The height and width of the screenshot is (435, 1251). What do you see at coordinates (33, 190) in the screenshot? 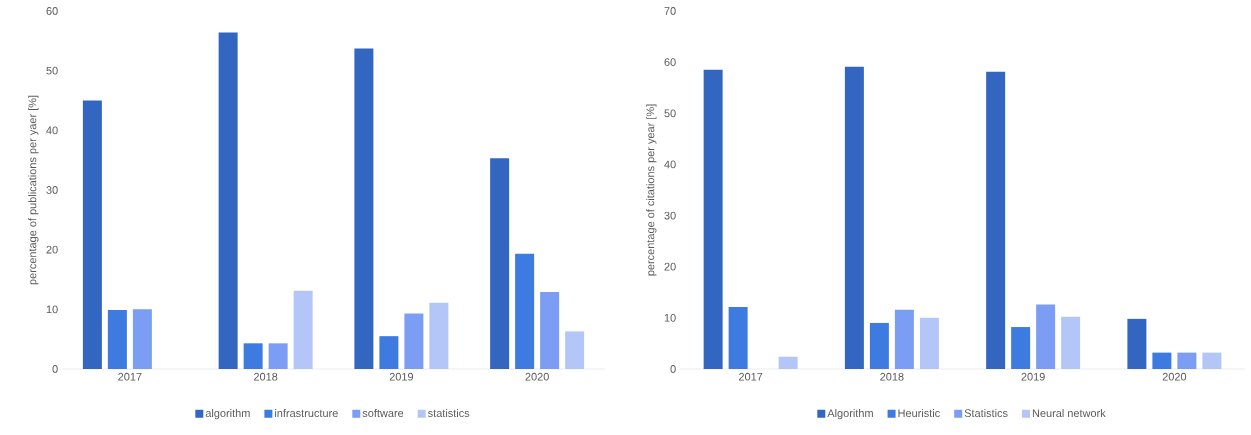
I see `y-axis-title: percentage of publications per yaer [%]` at bounding box center [33, 190].